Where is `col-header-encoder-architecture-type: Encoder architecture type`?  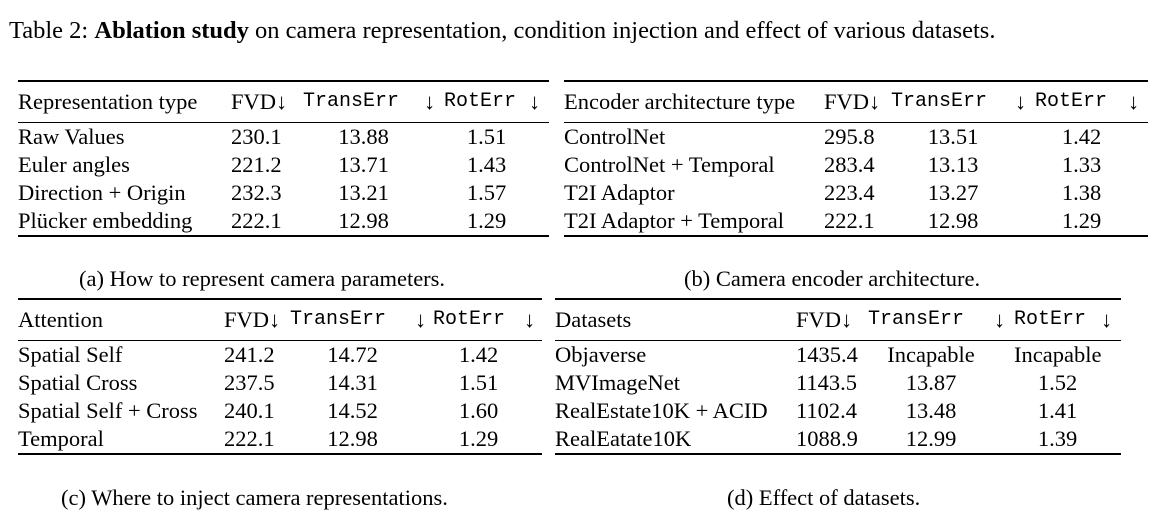 col-header-encoder-architecture-type: Encoder architecture type is located at coordinates (694, 101).